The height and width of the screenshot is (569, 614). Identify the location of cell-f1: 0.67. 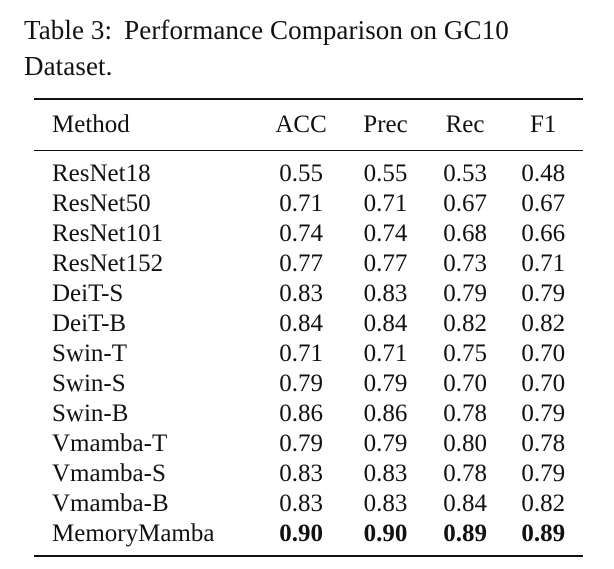
(543, 203).